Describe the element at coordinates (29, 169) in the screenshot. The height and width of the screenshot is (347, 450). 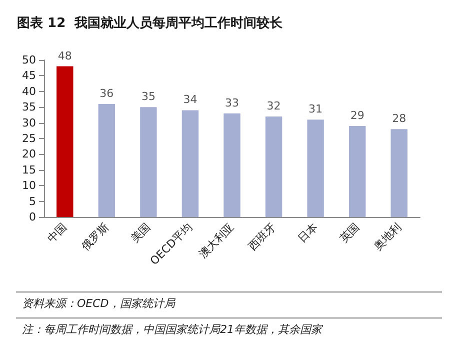
I see `y-tick-label: 15` at that location.